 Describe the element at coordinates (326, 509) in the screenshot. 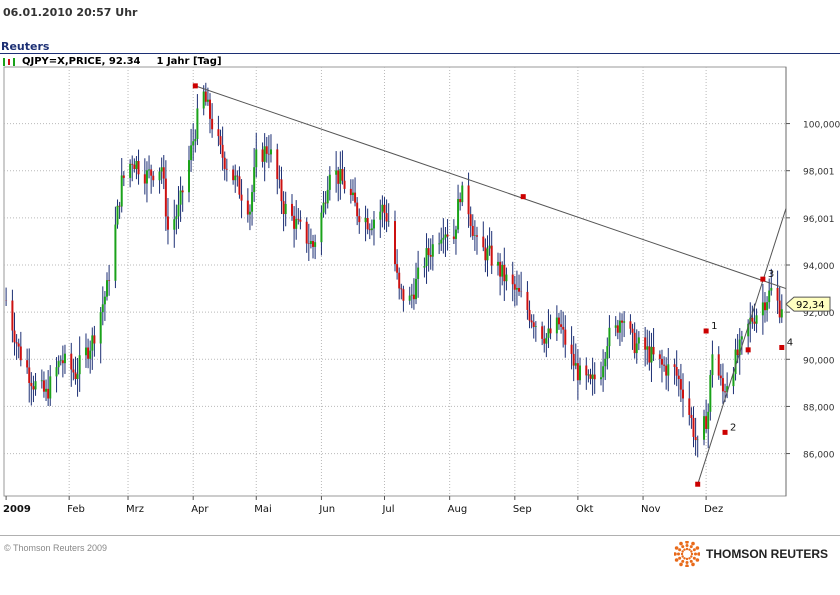

I see `x-tick-label: Jun` at that location.